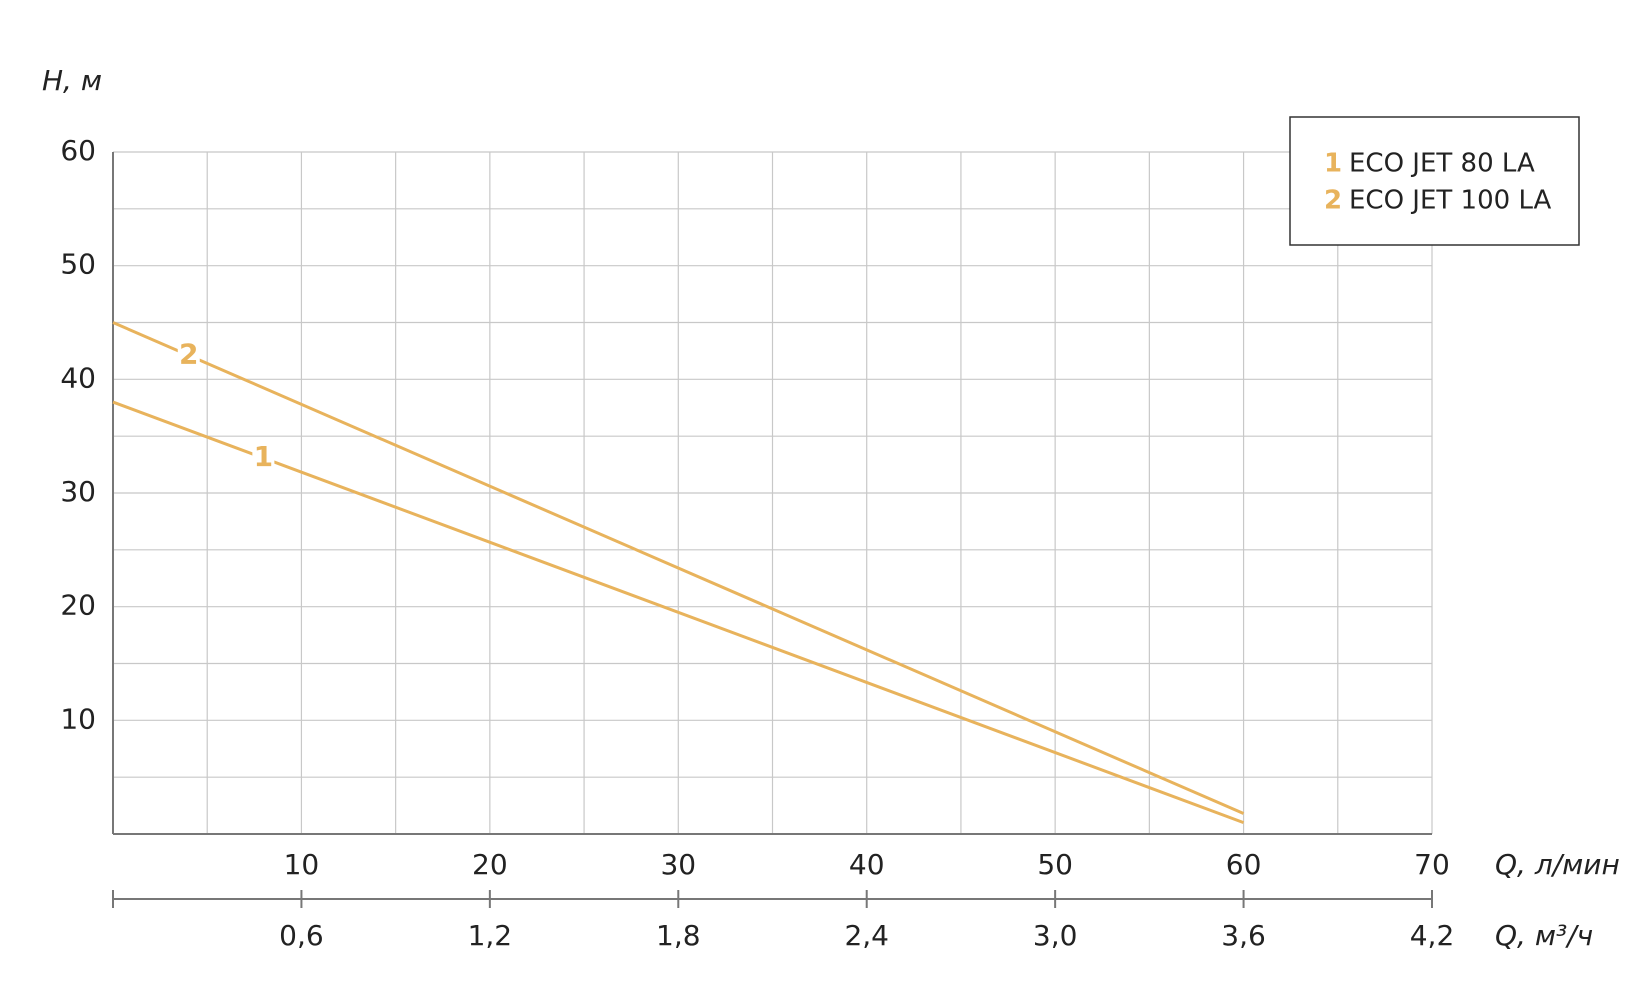  What do you see at coordinates (1055, 935) in the screenshot?
I see `x2-tick-label: 3,0` at bounding box center [1055, 935].